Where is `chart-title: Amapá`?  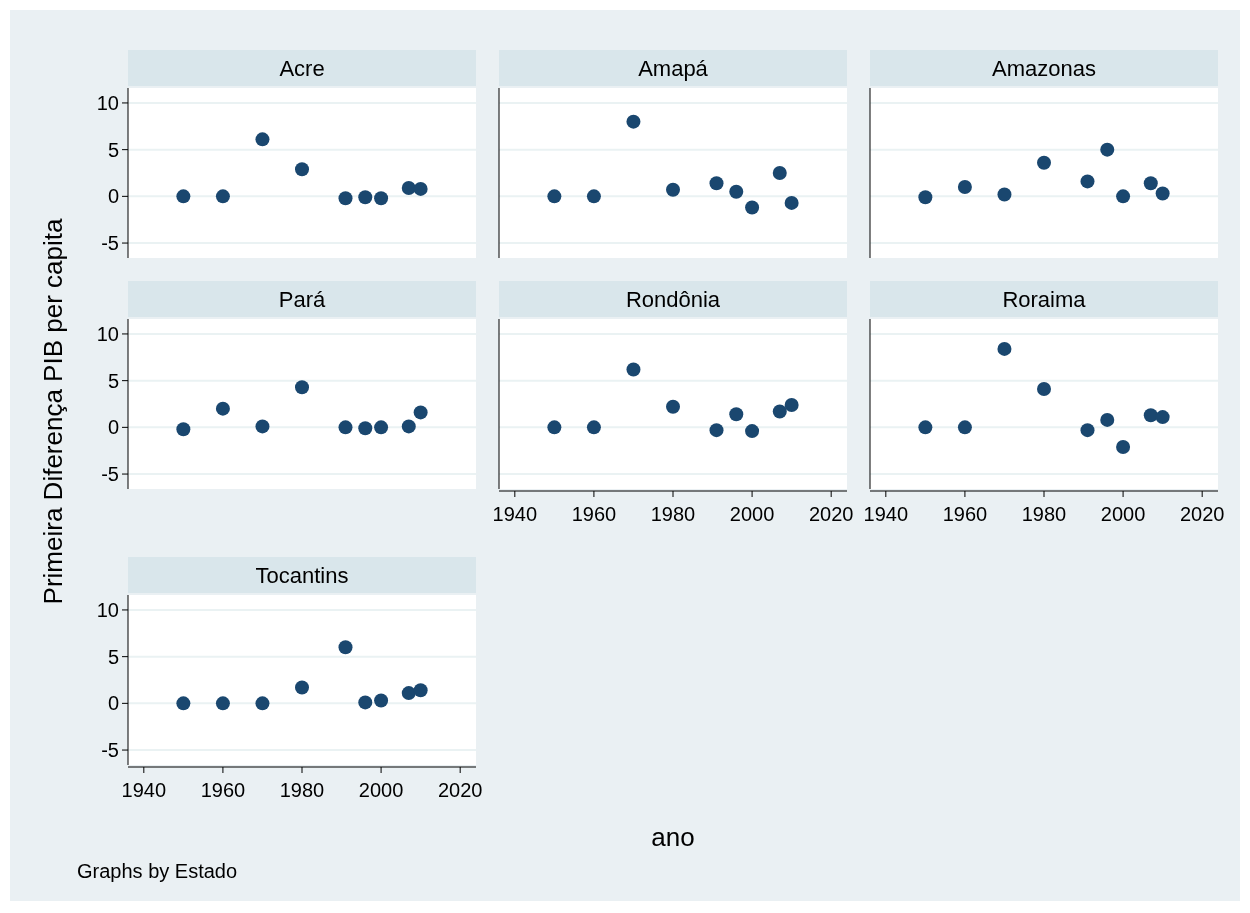
chart-title: Amapá is located at coordinates (673, 68).